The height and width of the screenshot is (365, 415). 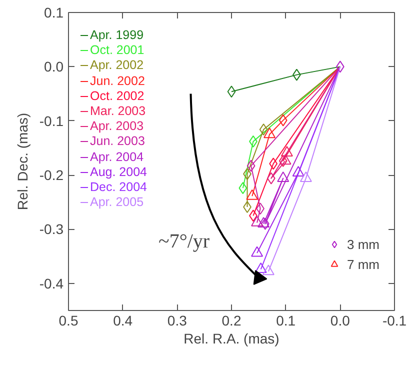 I want to click on legend-label: Mar. 2003, so click(x=118, y=111).